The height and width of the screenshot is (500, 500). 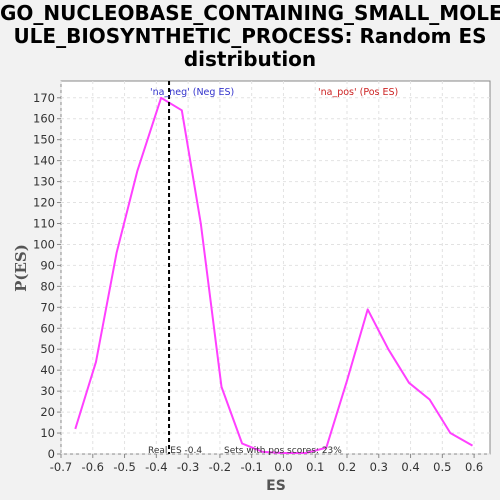 I want to click on x-tick-label: 0.5, so click(x=442, y=467).